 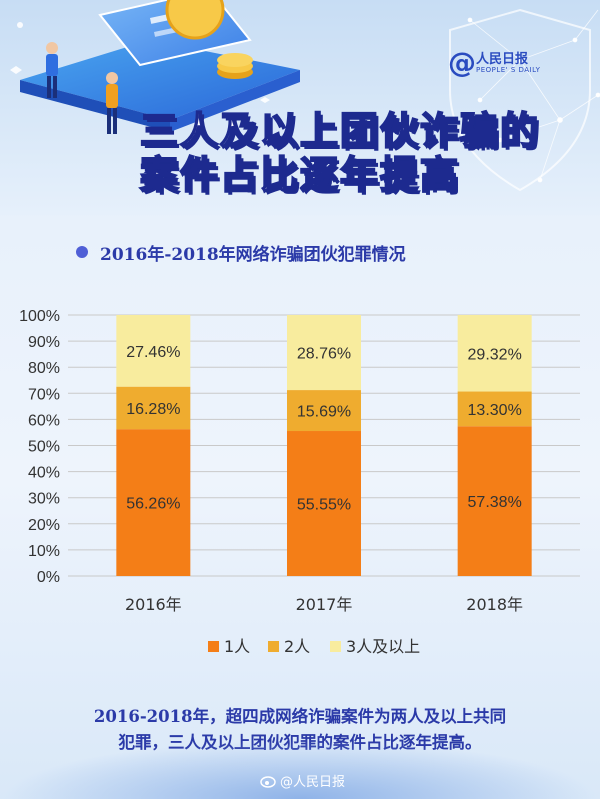 I want to click on chart-subtitle-row: 2016年-2018年网络诈骗团伙犯罪情况, so click(x=326, y=252).